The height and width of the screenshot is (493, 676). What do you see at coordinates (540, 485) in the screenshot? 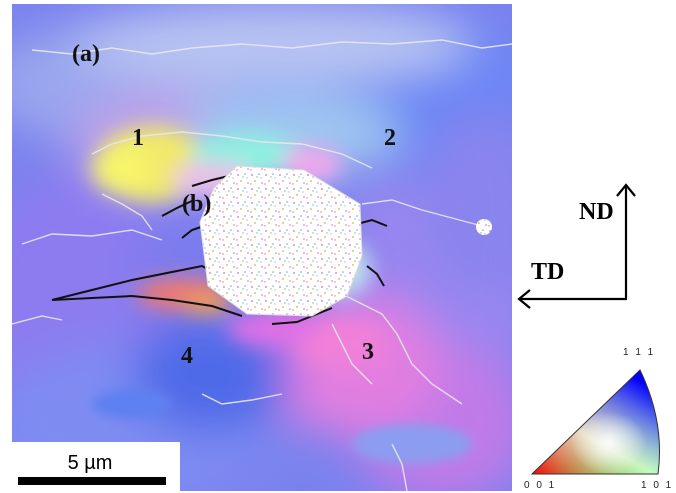
I see `ipf-label-001: 0 0 1` at bounding box center [540, 485].